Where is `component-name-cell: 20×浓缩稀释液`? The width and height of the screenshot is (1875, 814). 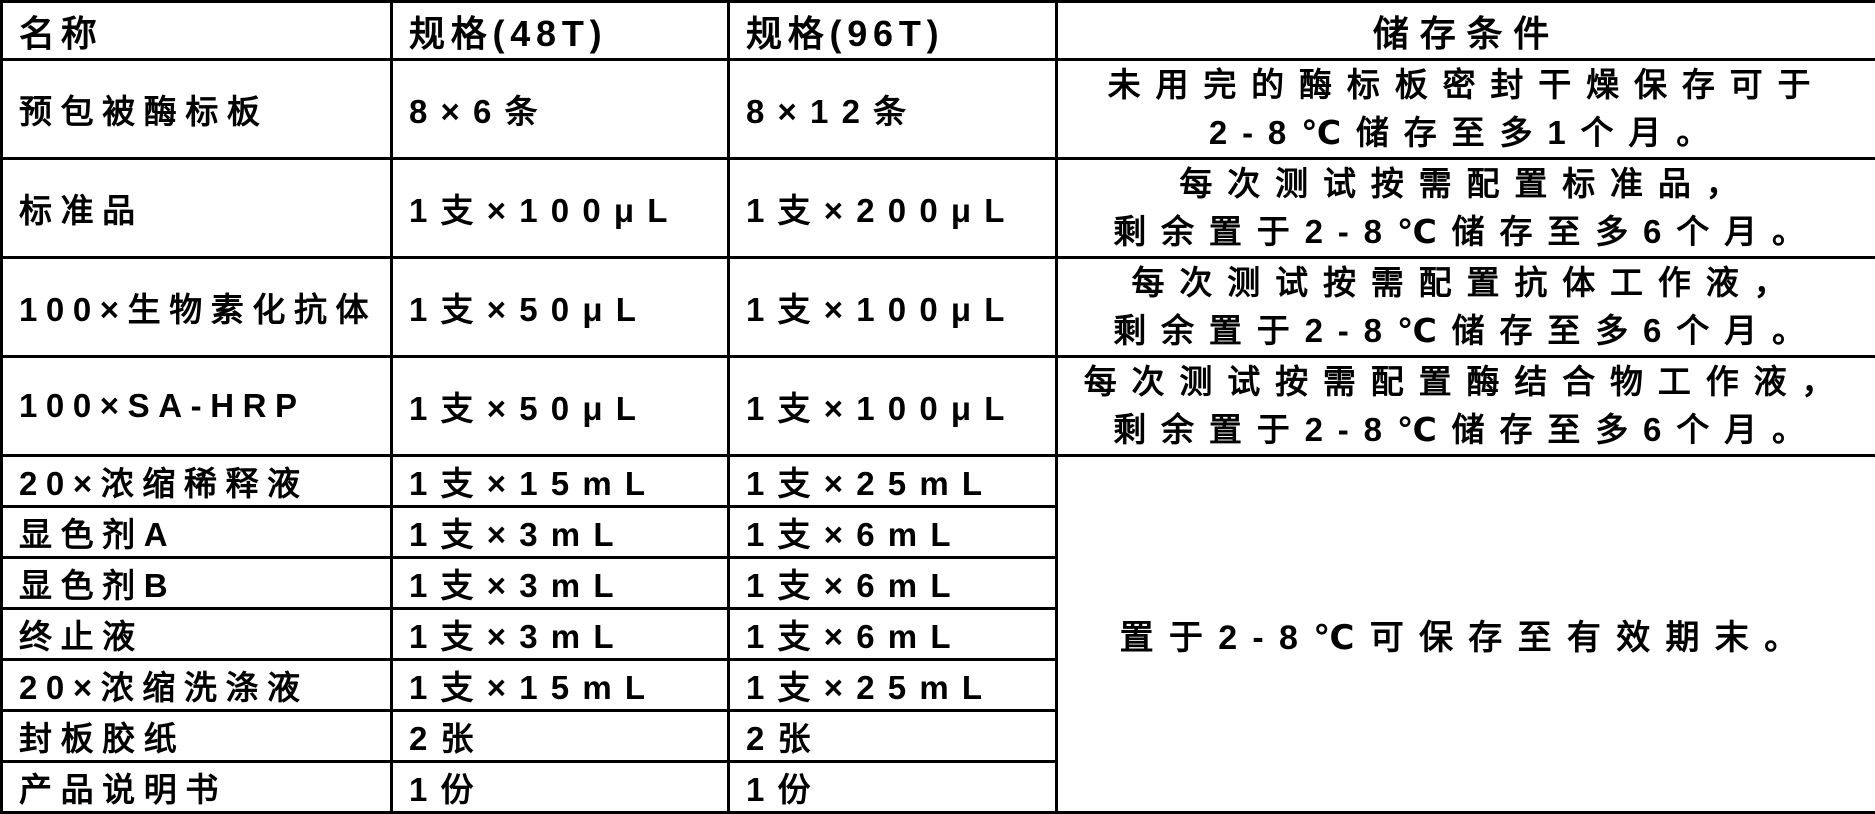 component-name-cell: 20×浓缩稀释液 is located at coordinates (197, 481).